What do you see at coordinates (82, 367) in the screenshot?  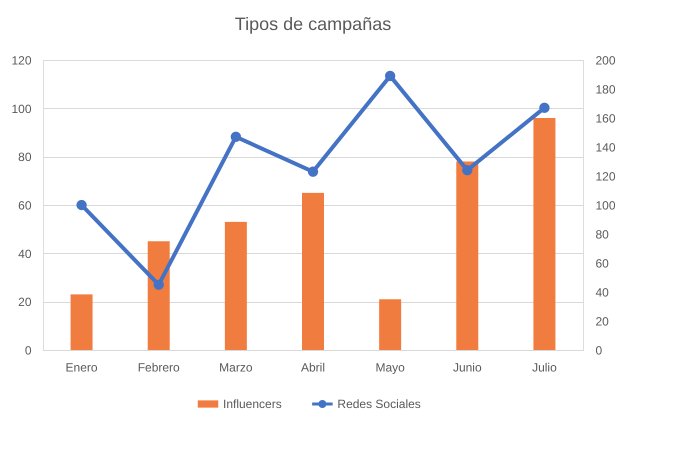 I see `x-tick-label: Enero` at bounding box center [82, 367].